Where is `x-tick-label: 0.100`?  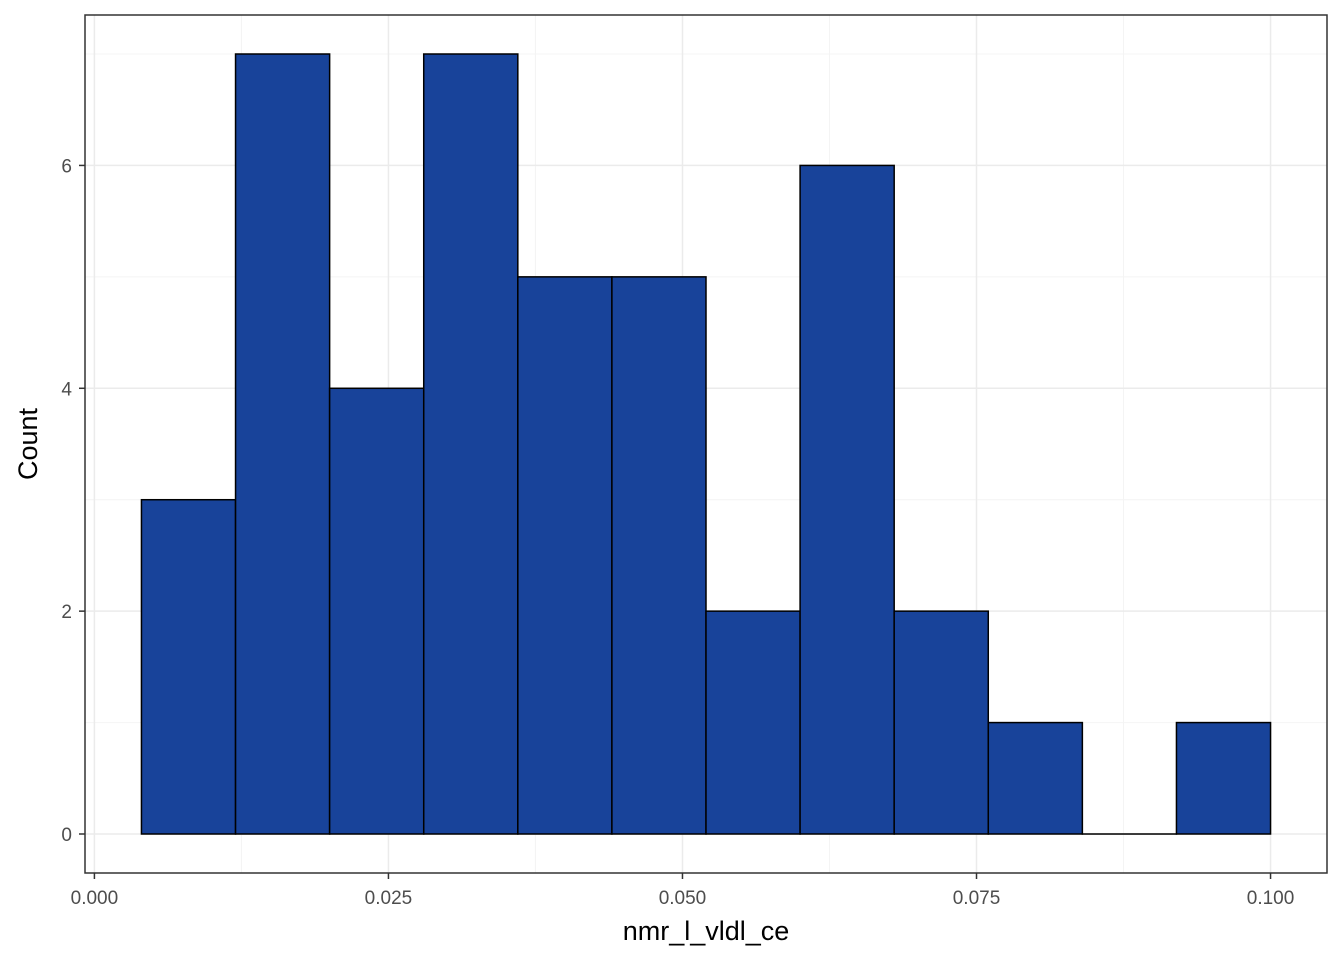
x-tick-label: 0.100 is located at coordinates (1271, 898).